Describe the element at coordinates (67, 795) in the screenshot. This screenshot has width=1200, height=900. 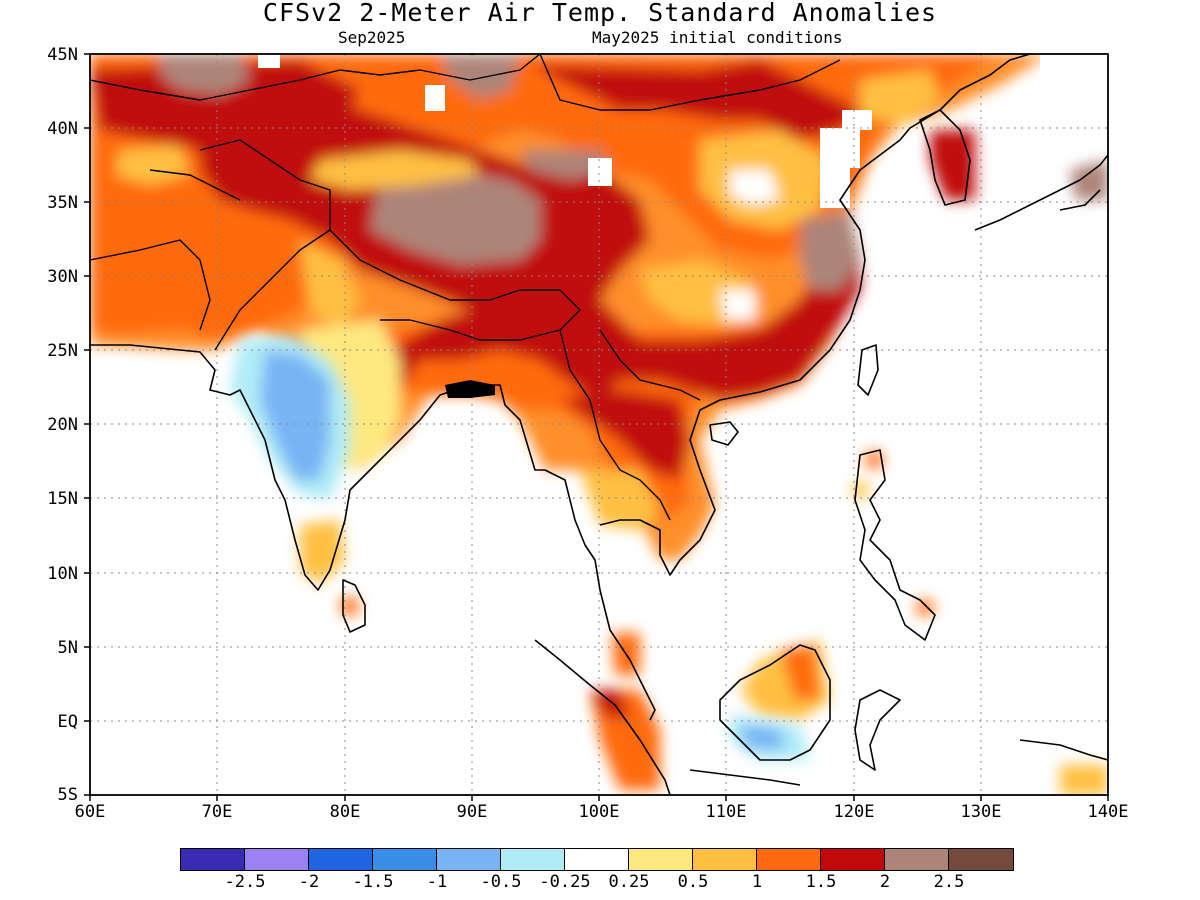
I see `lat-label: 5S` at that location.